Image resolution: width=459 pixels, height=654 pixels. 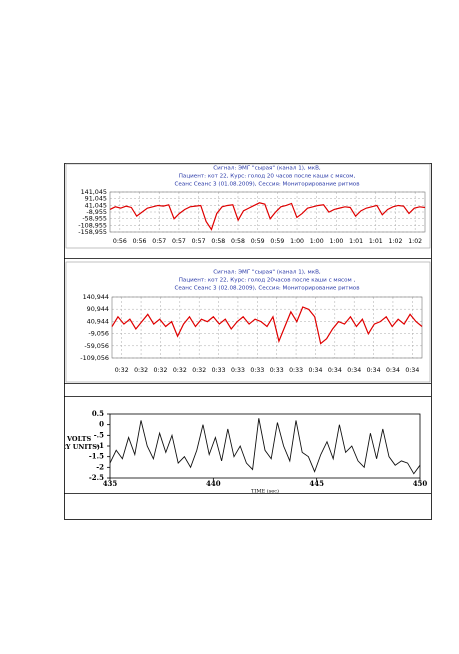 I want to click on x-tick-label: 440, so click(x=213, y=483).